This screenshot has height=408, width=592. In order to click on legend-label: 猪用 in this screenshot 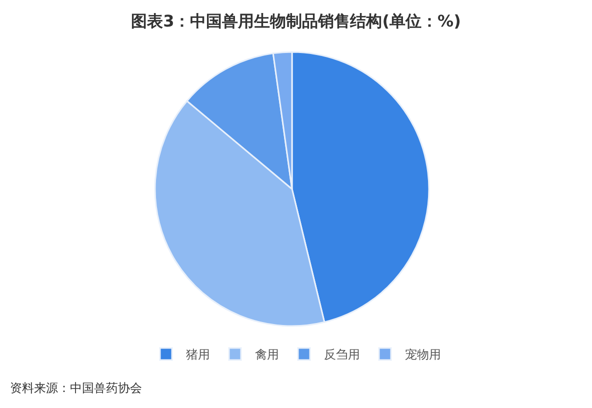, I will do `click(198, 355)`.